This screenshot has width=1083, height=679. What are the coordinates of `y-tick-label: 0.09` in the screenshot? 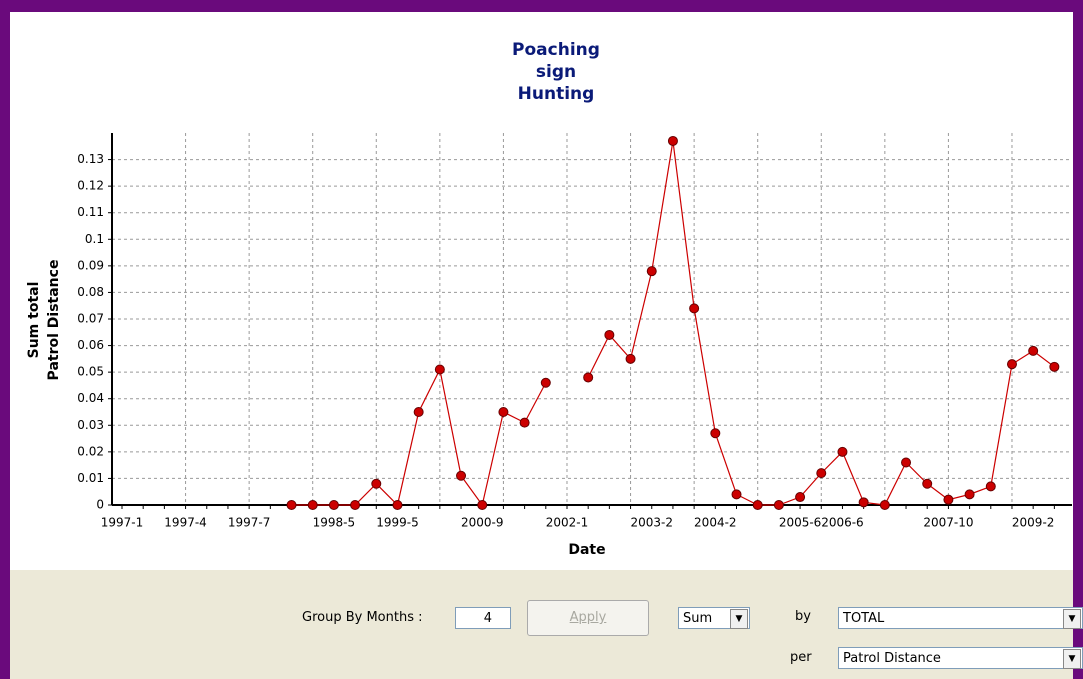 It's located at (90, 265).